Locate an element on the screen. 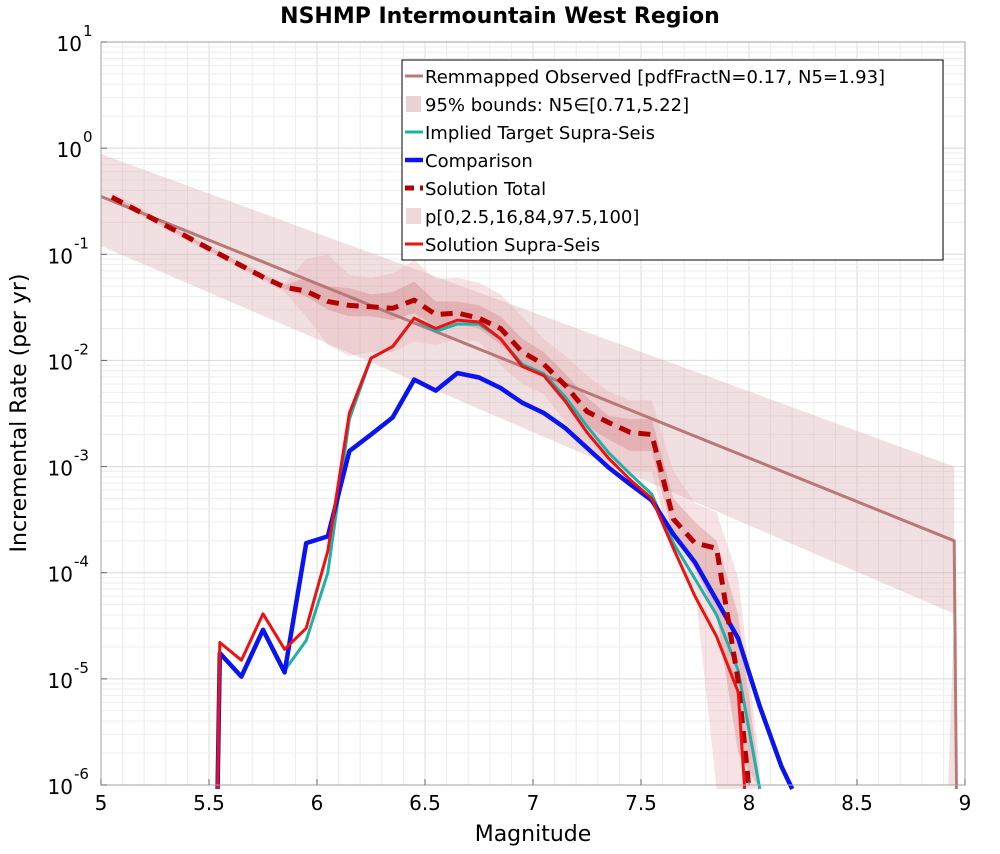 This screenshot has height=854, width=1000. y-tick-label: 10⁻⁴ is located at coordinates (68, 570).